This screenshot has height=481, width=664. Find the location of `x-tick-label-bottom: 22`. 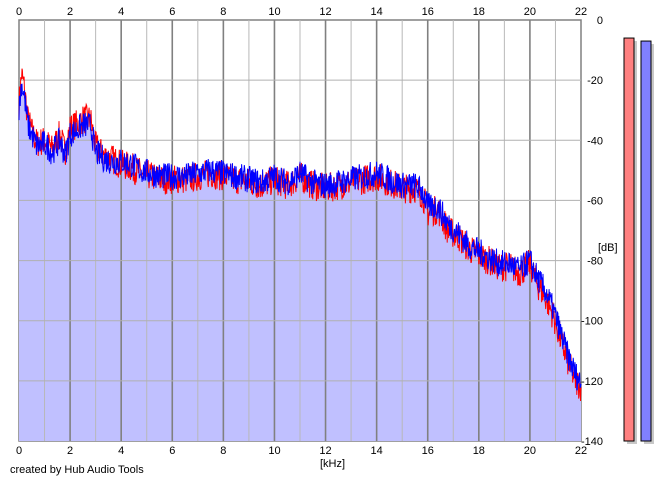

x-tick-label-bottom: 22 is located at coordinates (581, 451).